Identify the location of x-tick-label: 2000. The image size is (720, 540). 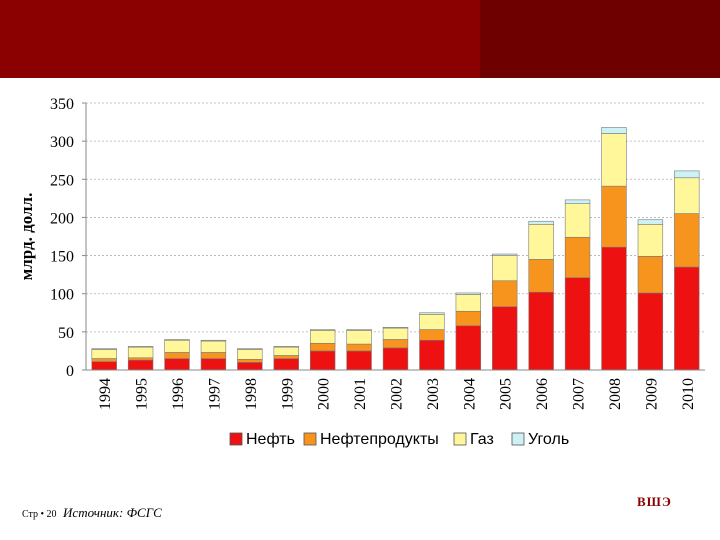
(324, 394).